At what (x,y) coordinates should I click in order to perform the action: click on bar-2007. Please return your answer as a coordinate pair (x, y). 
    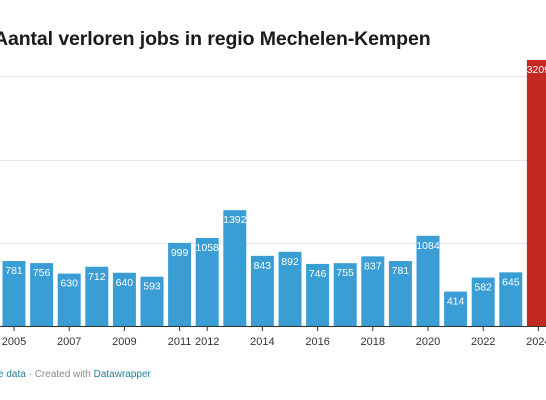
    Looking at the image, I should click on (69, 299).